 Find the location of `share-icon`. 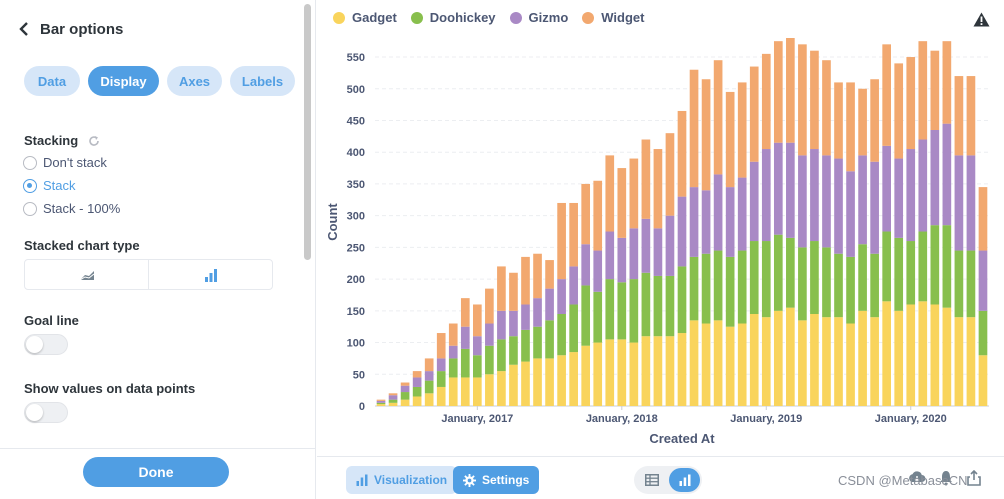

share-icon is located at coordinates (974, 478).